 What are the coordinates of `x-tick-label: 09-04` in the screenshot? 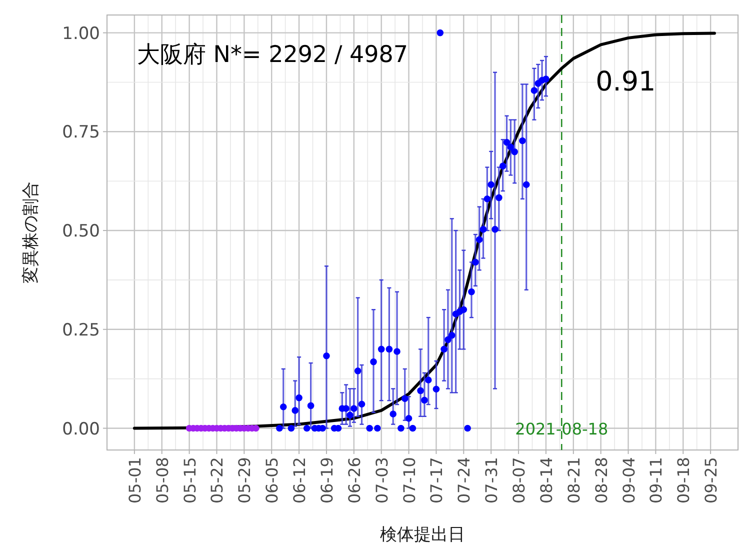 It's located at (628, 480).